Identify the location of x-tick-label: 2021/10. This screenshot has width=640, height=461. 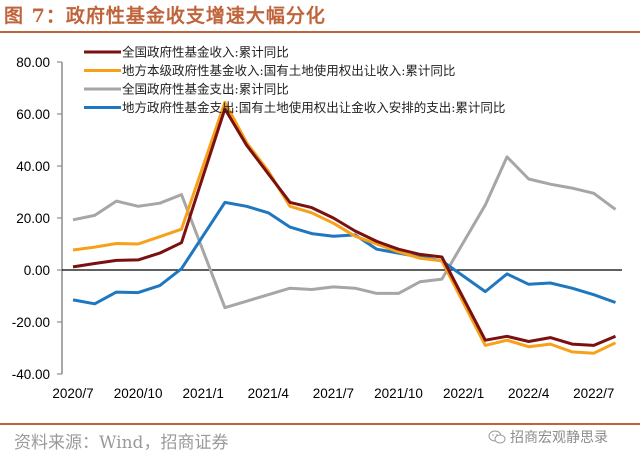
(398, 393).